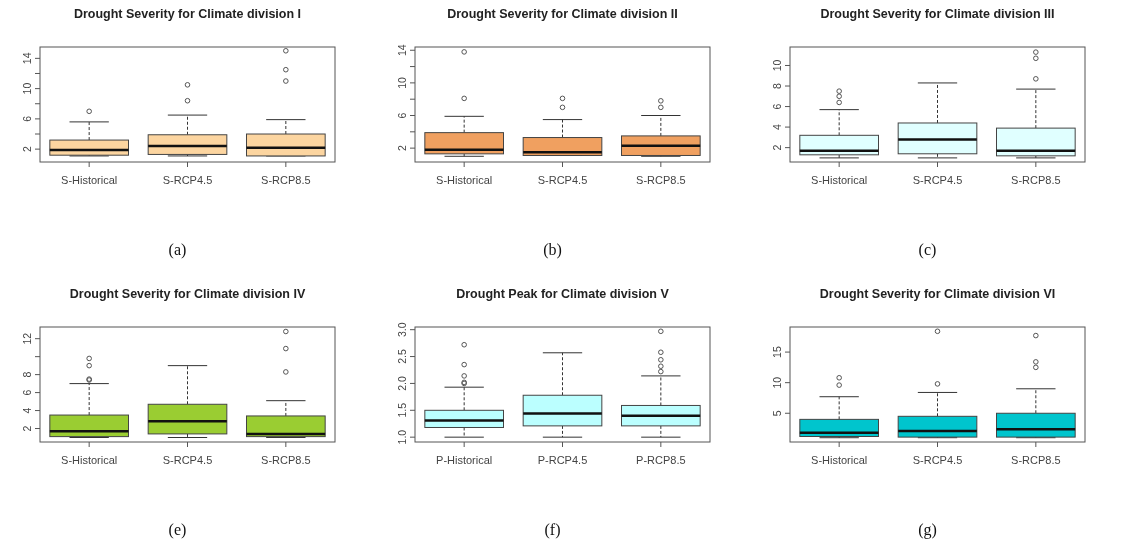  What do you see at coordinates (562, 14) in the screenshot?
I see `chart-title: Drought Severity for Climate division II` at bounding box center [562, 14].